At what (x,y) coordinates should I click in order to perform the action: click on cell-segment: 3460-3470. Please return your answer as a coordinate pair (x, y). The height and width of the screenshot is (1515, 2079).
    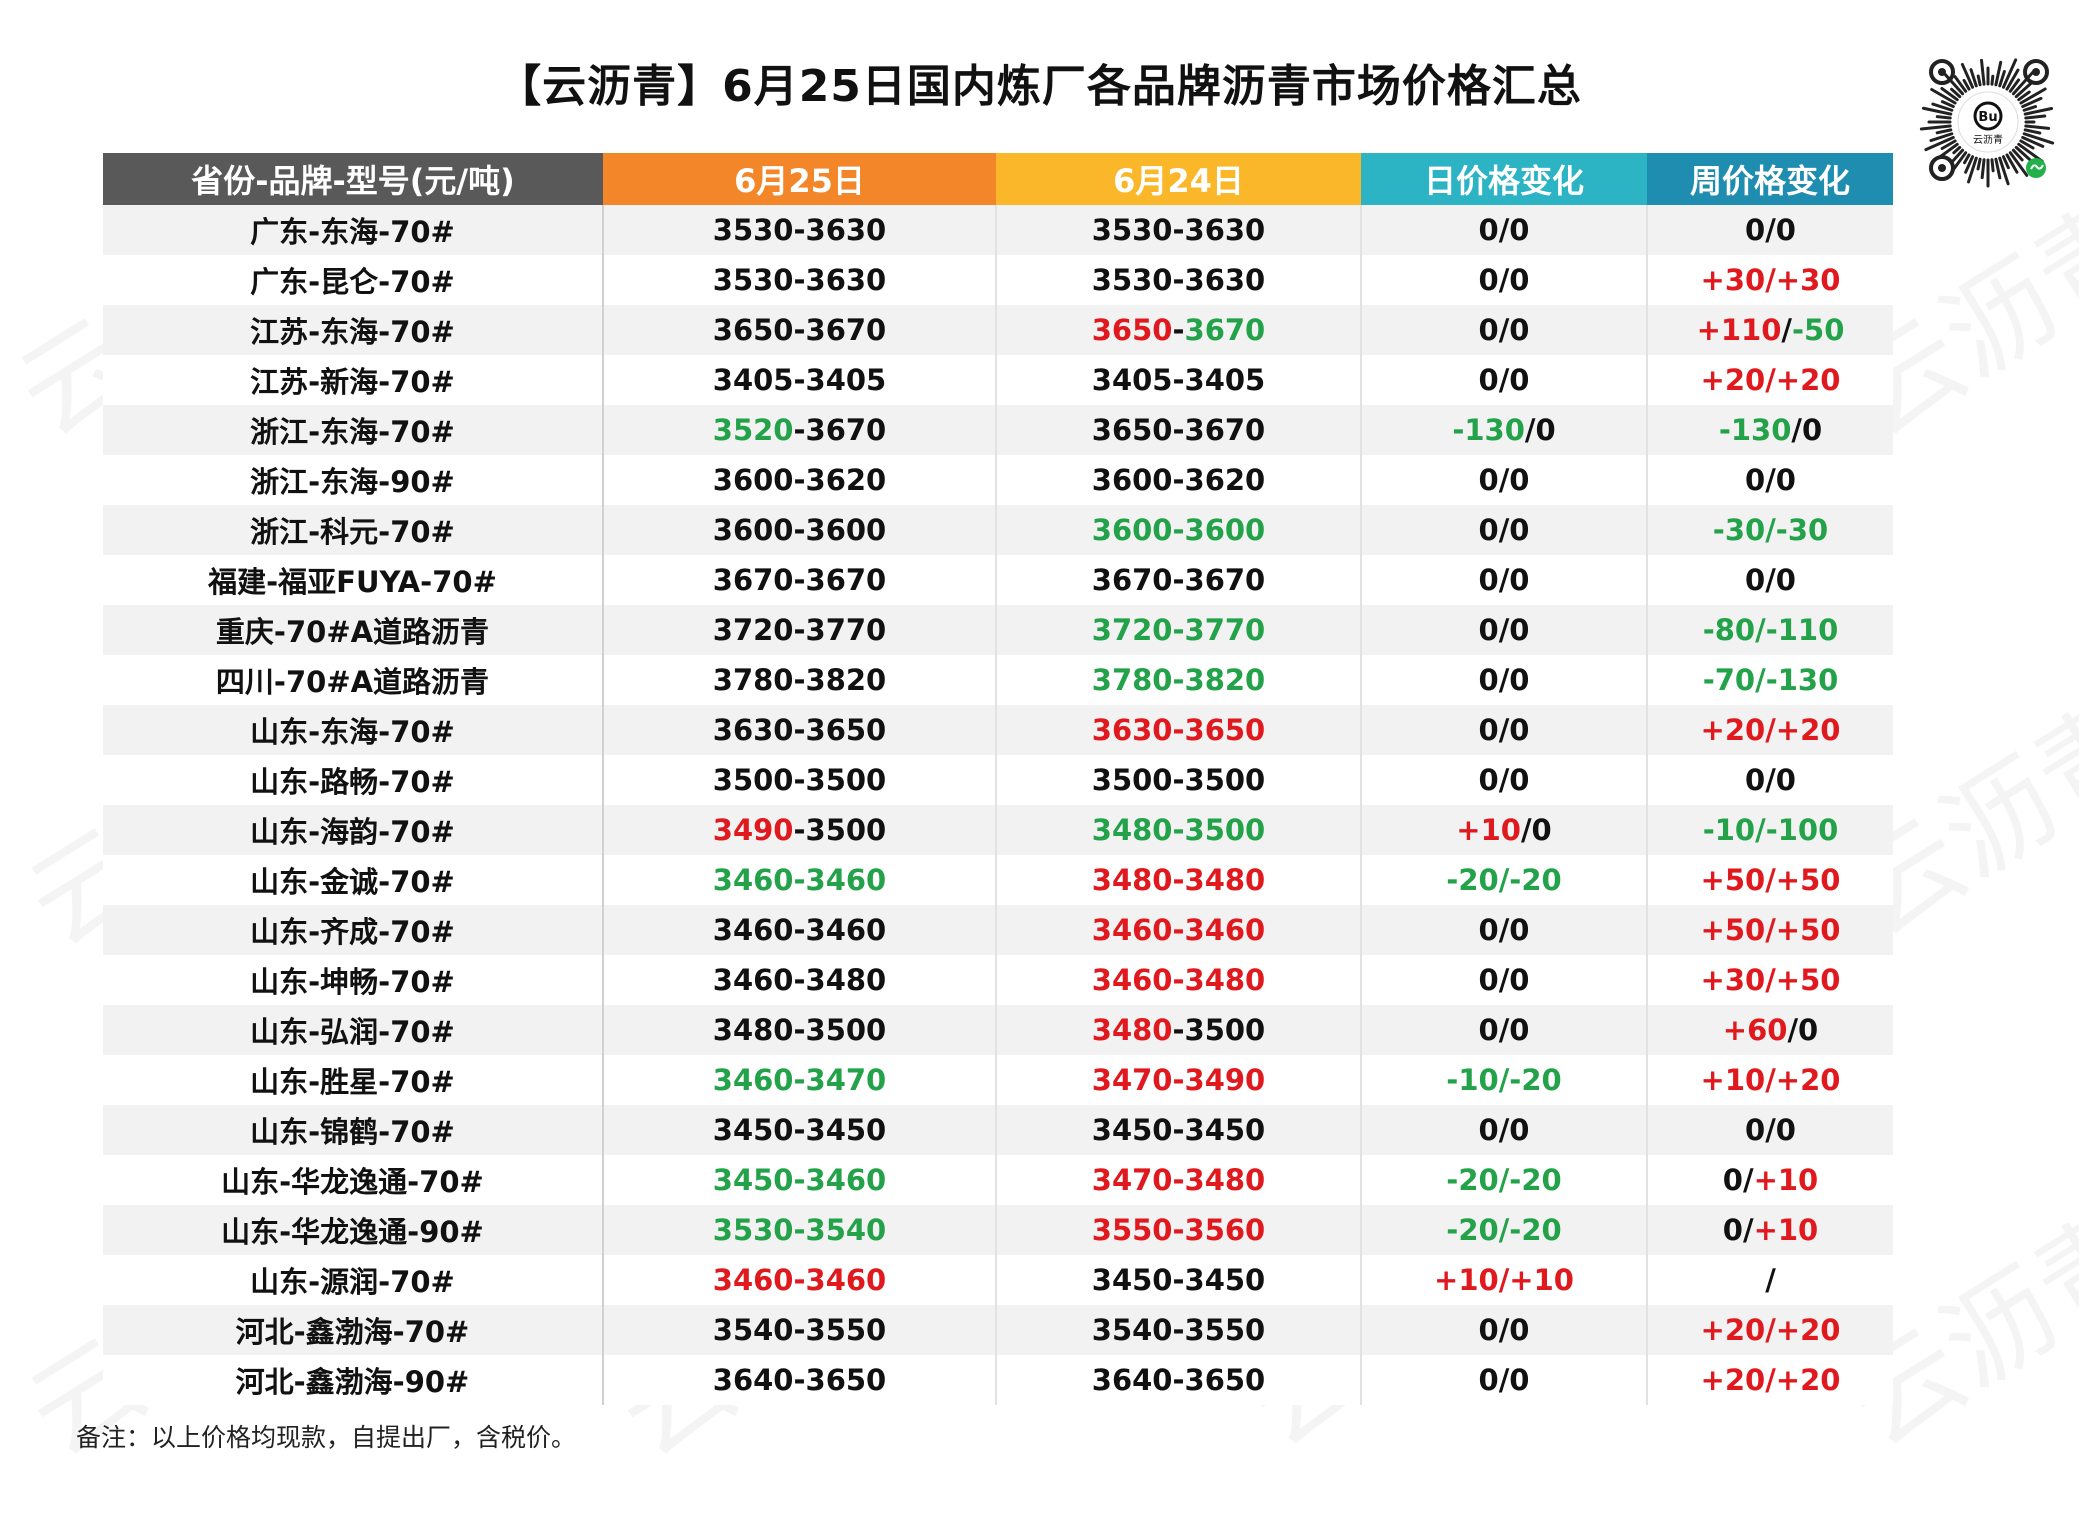
    Looking at the image, I should click on (799, 1080).